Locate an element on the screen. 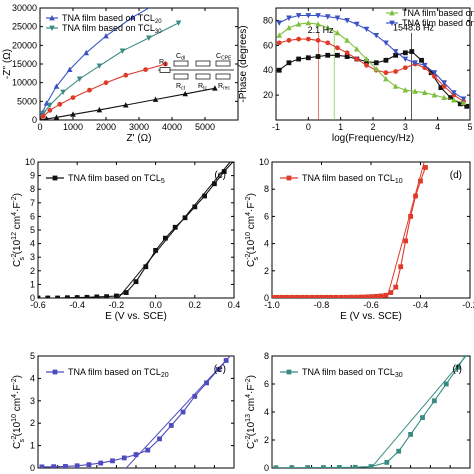  fit-line is located at coordinates (178, 412).